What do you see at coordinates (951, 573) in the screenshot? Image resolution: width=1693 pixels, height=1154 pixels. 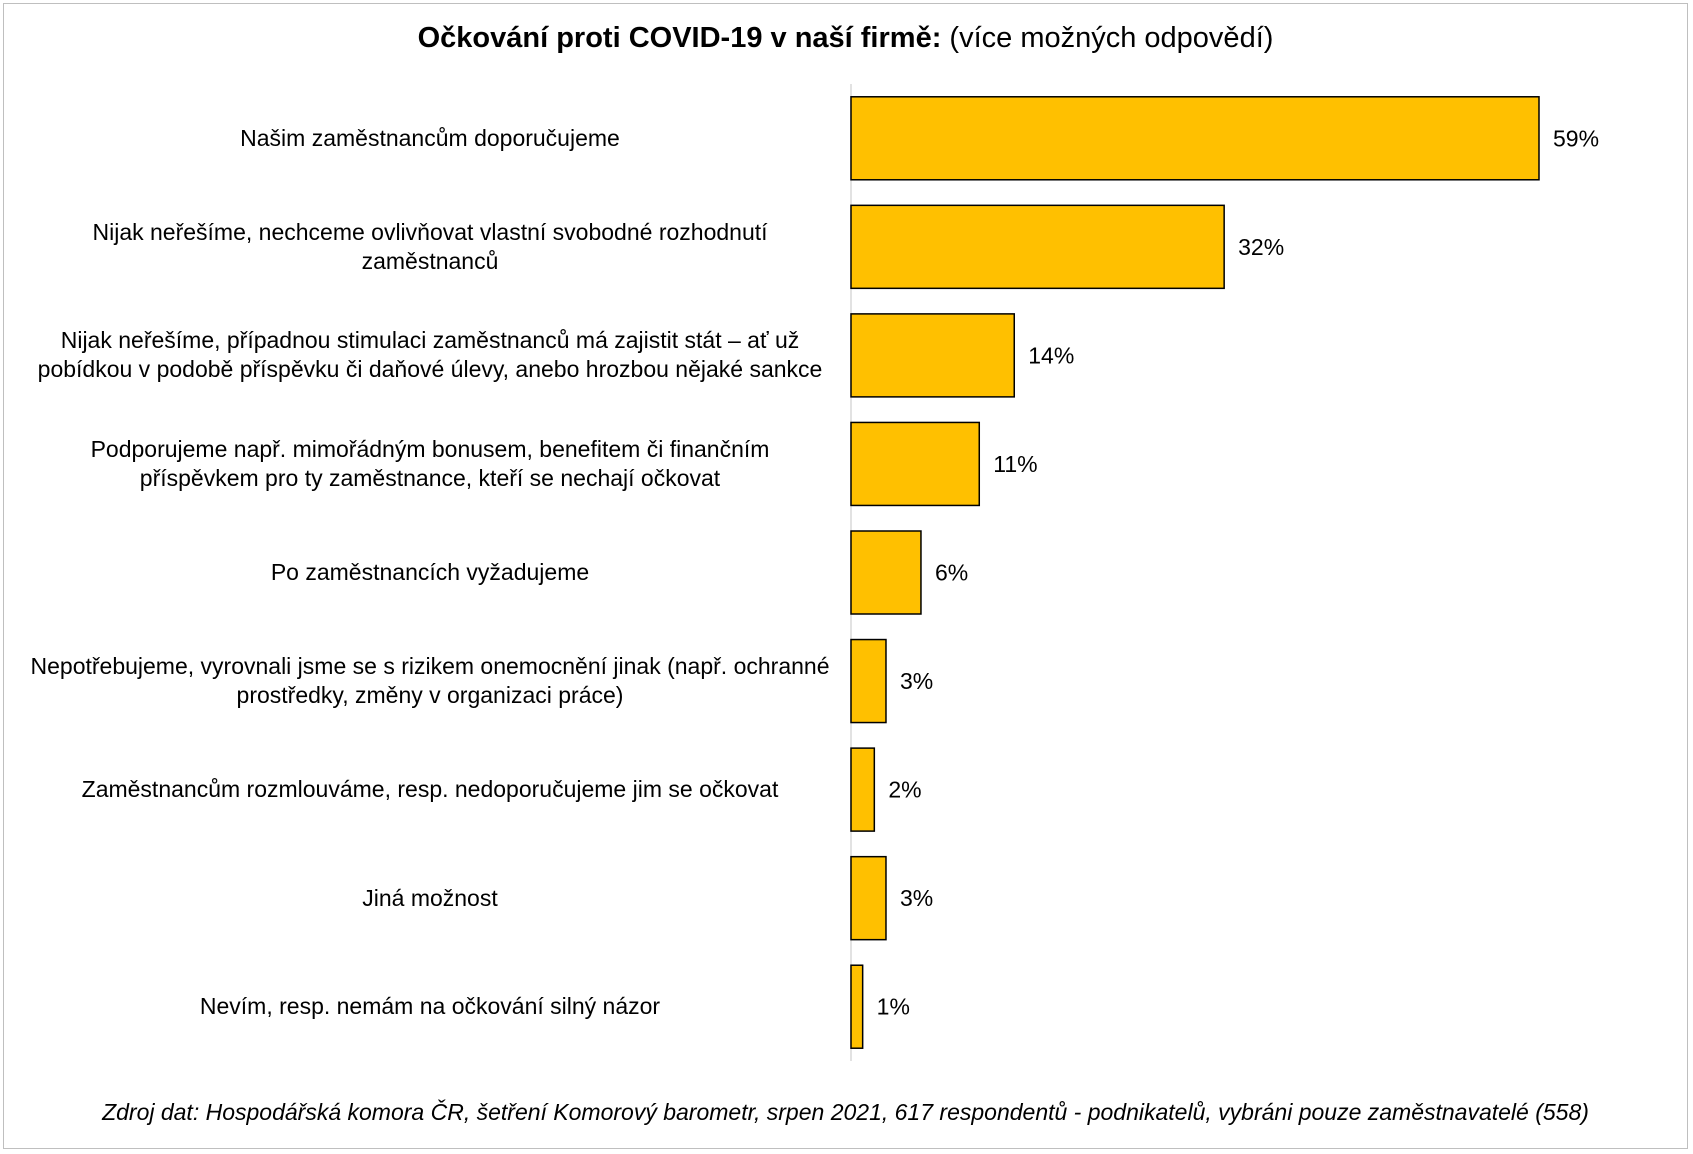 I see `data-label-4: 6%` at bounding box center [951, 573].